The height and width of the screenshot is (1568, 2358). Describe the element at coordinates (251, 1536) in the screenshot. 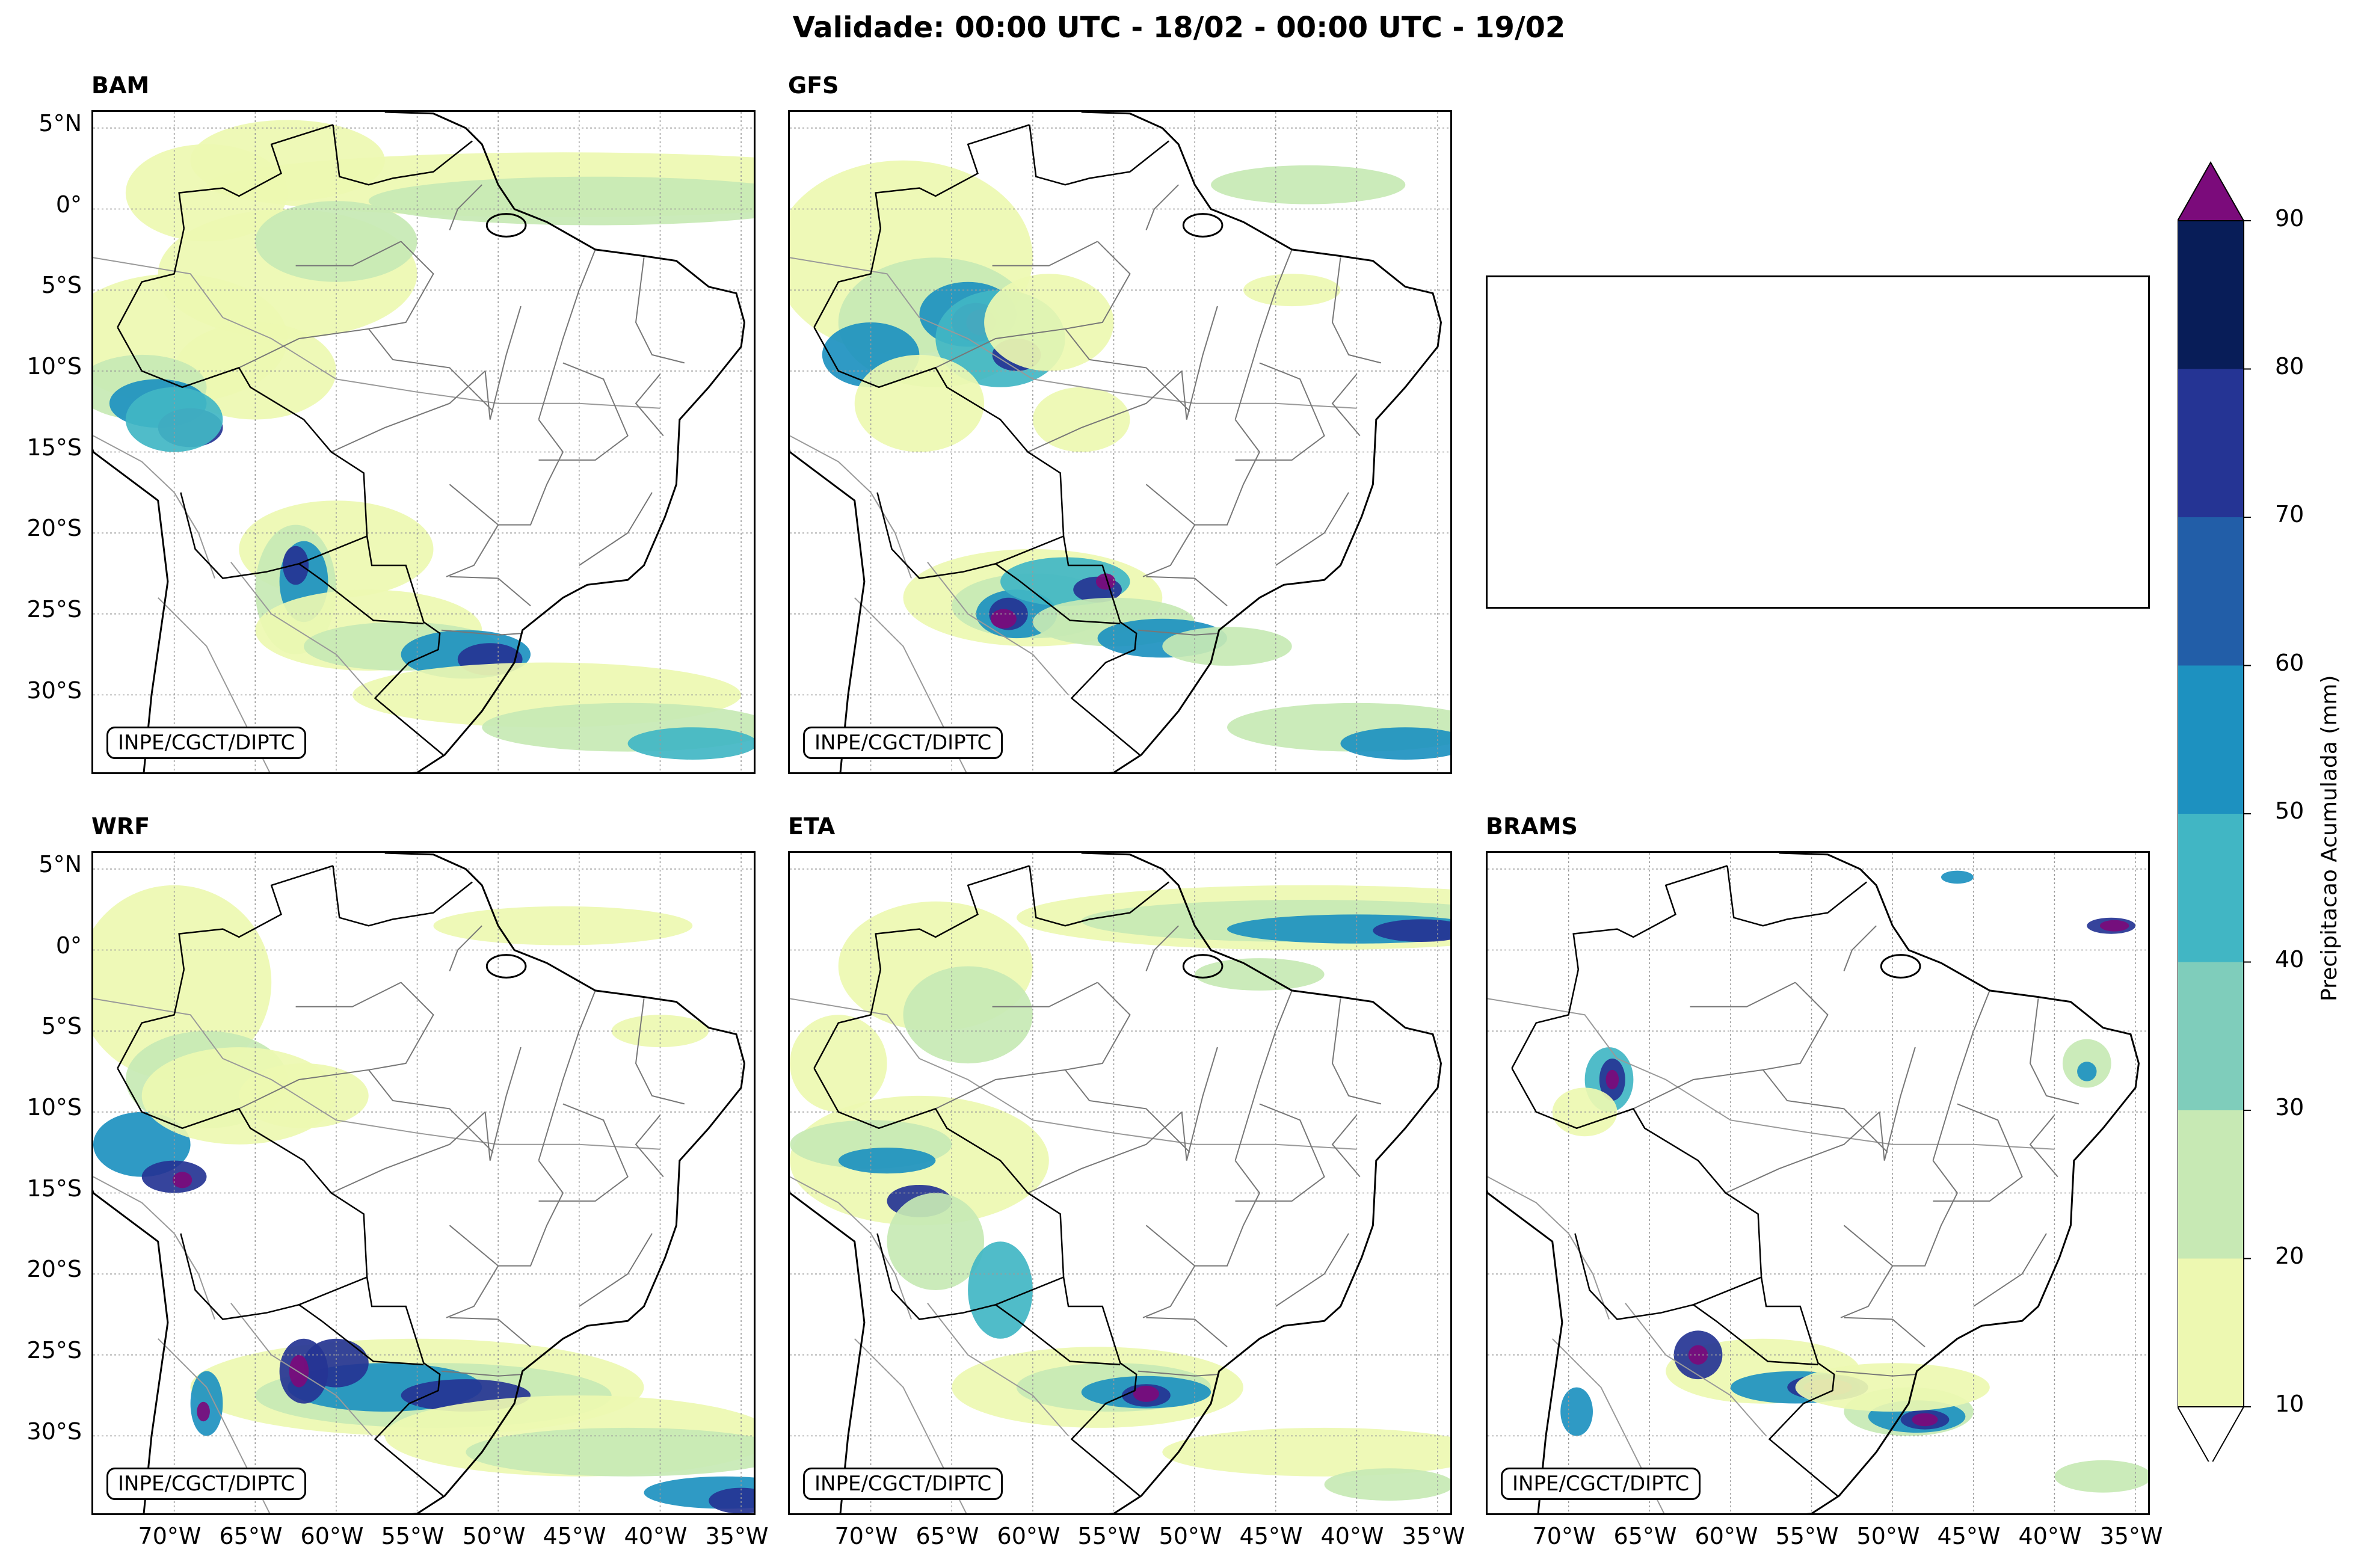

I see `lon-tick: 65°W` at that location.